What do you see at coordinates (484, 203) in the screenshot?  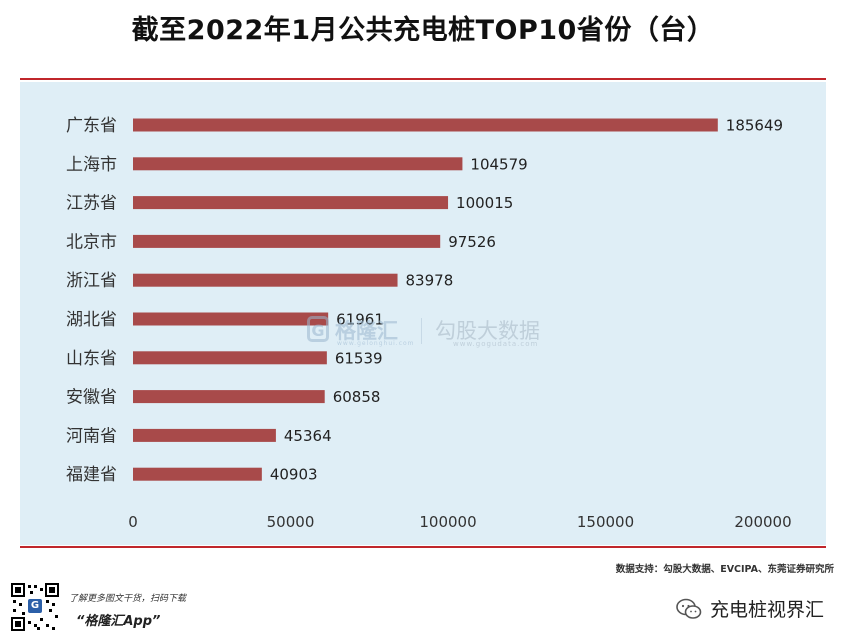 I see `value-label: 100015` at bounding box center [484, 203].